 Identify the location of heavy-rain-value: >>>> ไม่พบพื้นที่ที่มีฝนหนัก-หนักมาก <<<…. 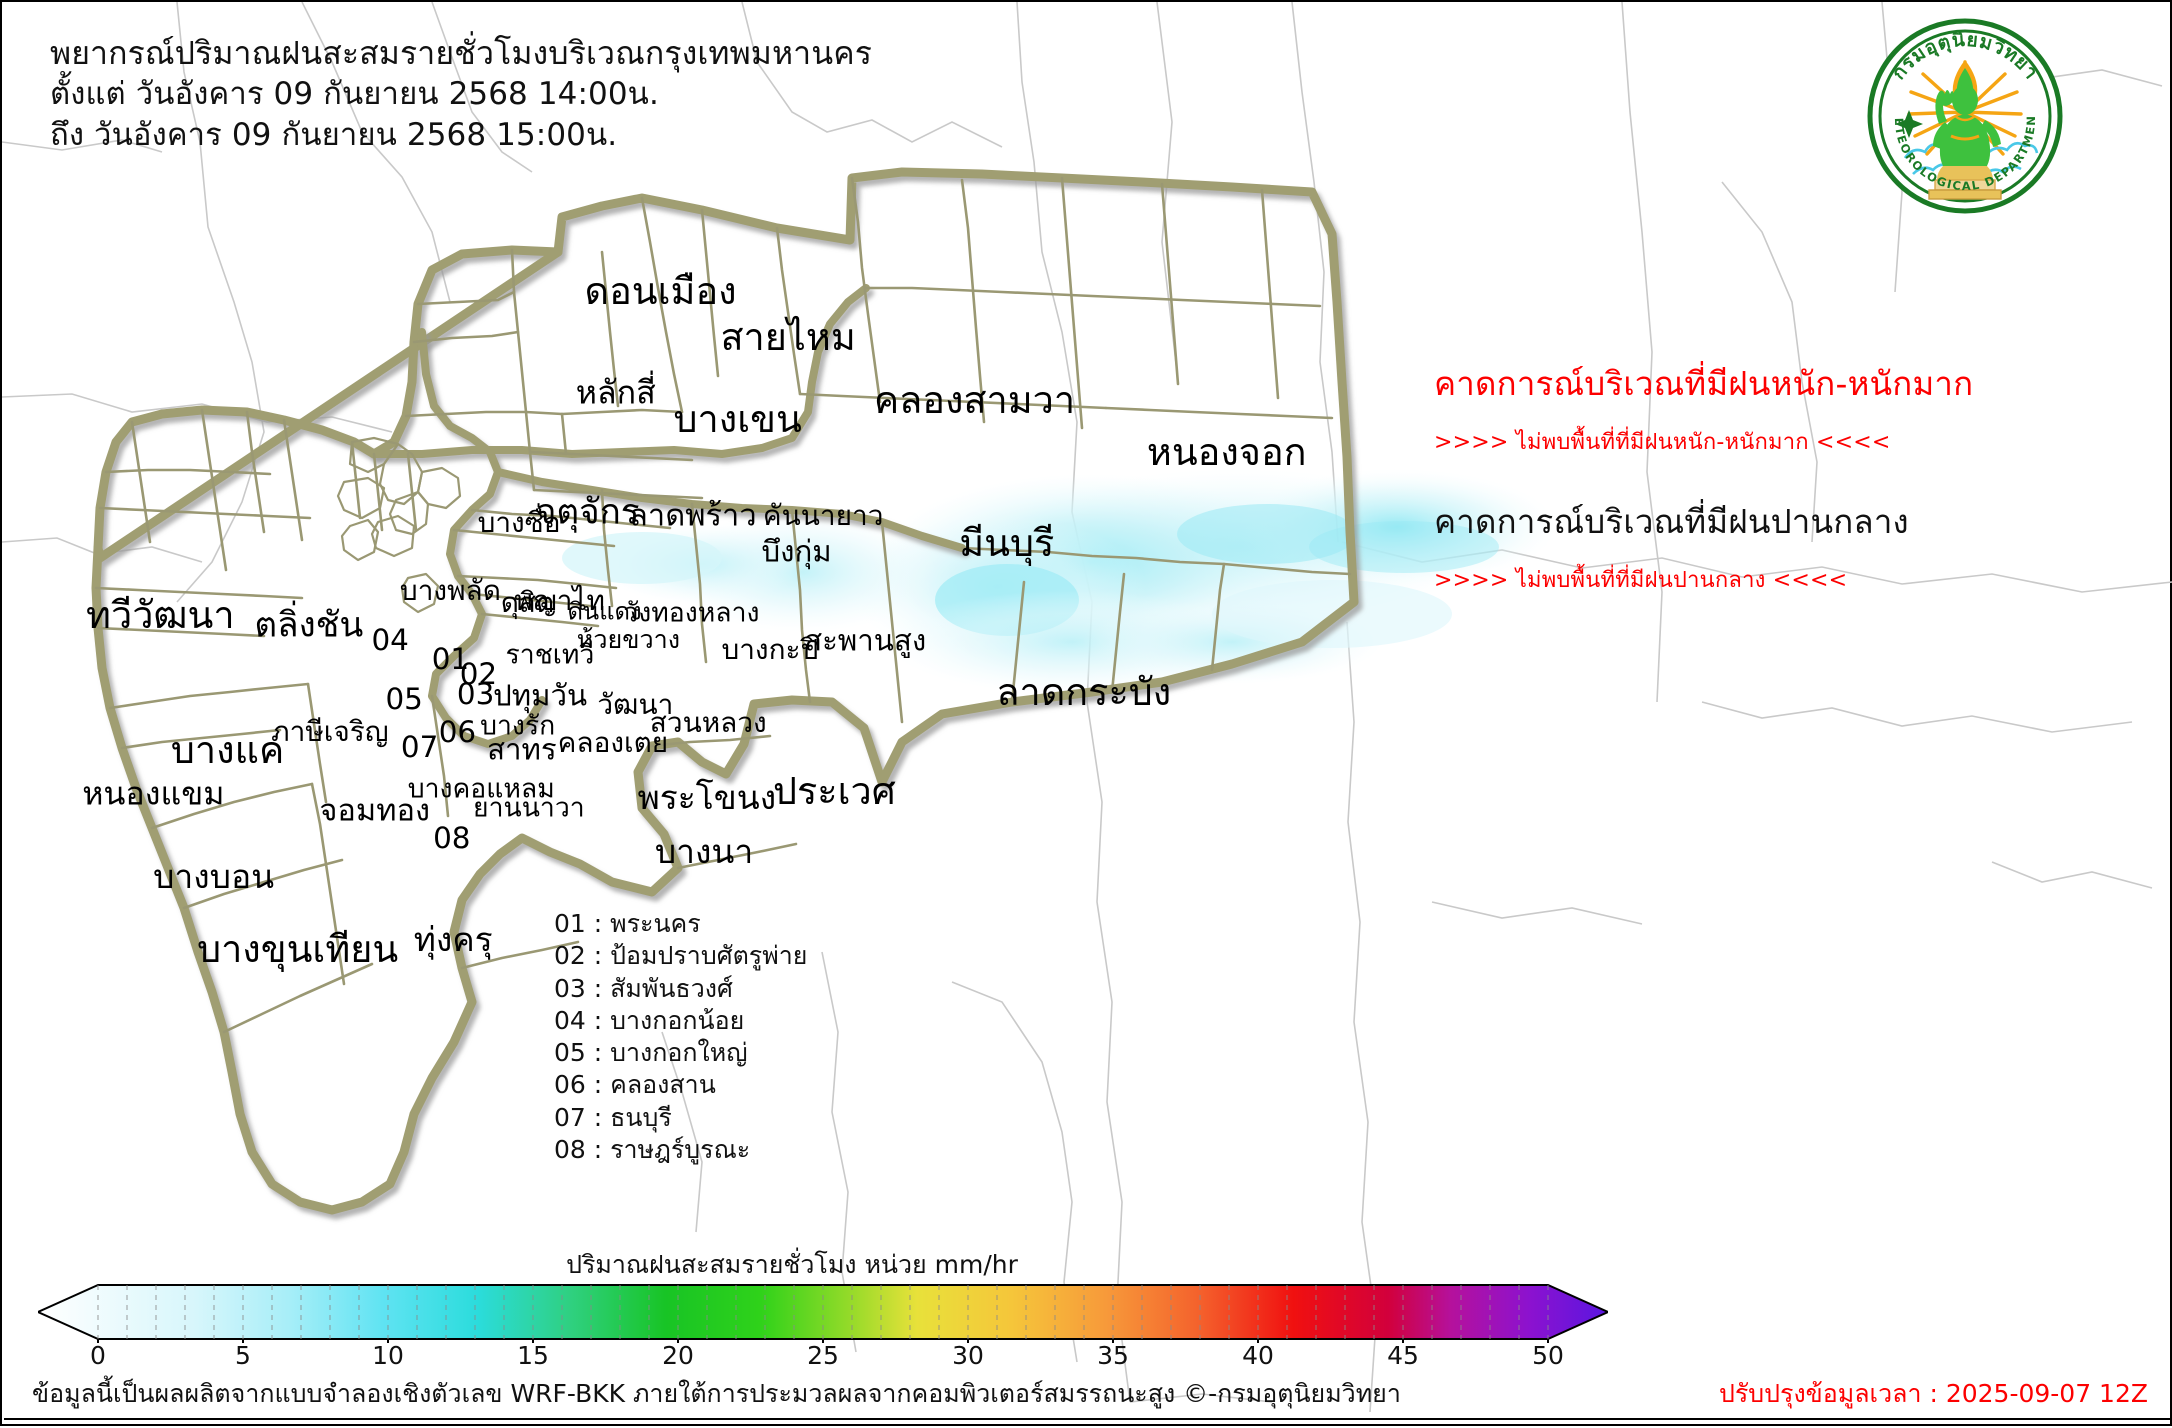
(1662, 442).